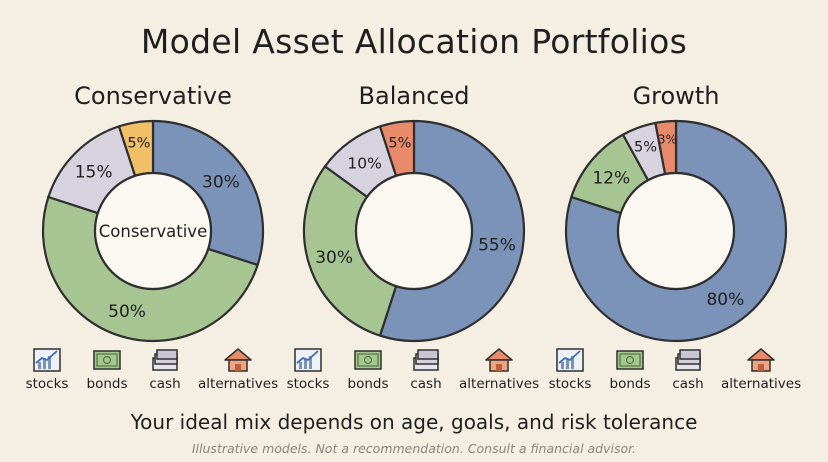  I want to click on conservative-donut-chart: 30% 50% 15% 5% Conservative, so click(153, 230).